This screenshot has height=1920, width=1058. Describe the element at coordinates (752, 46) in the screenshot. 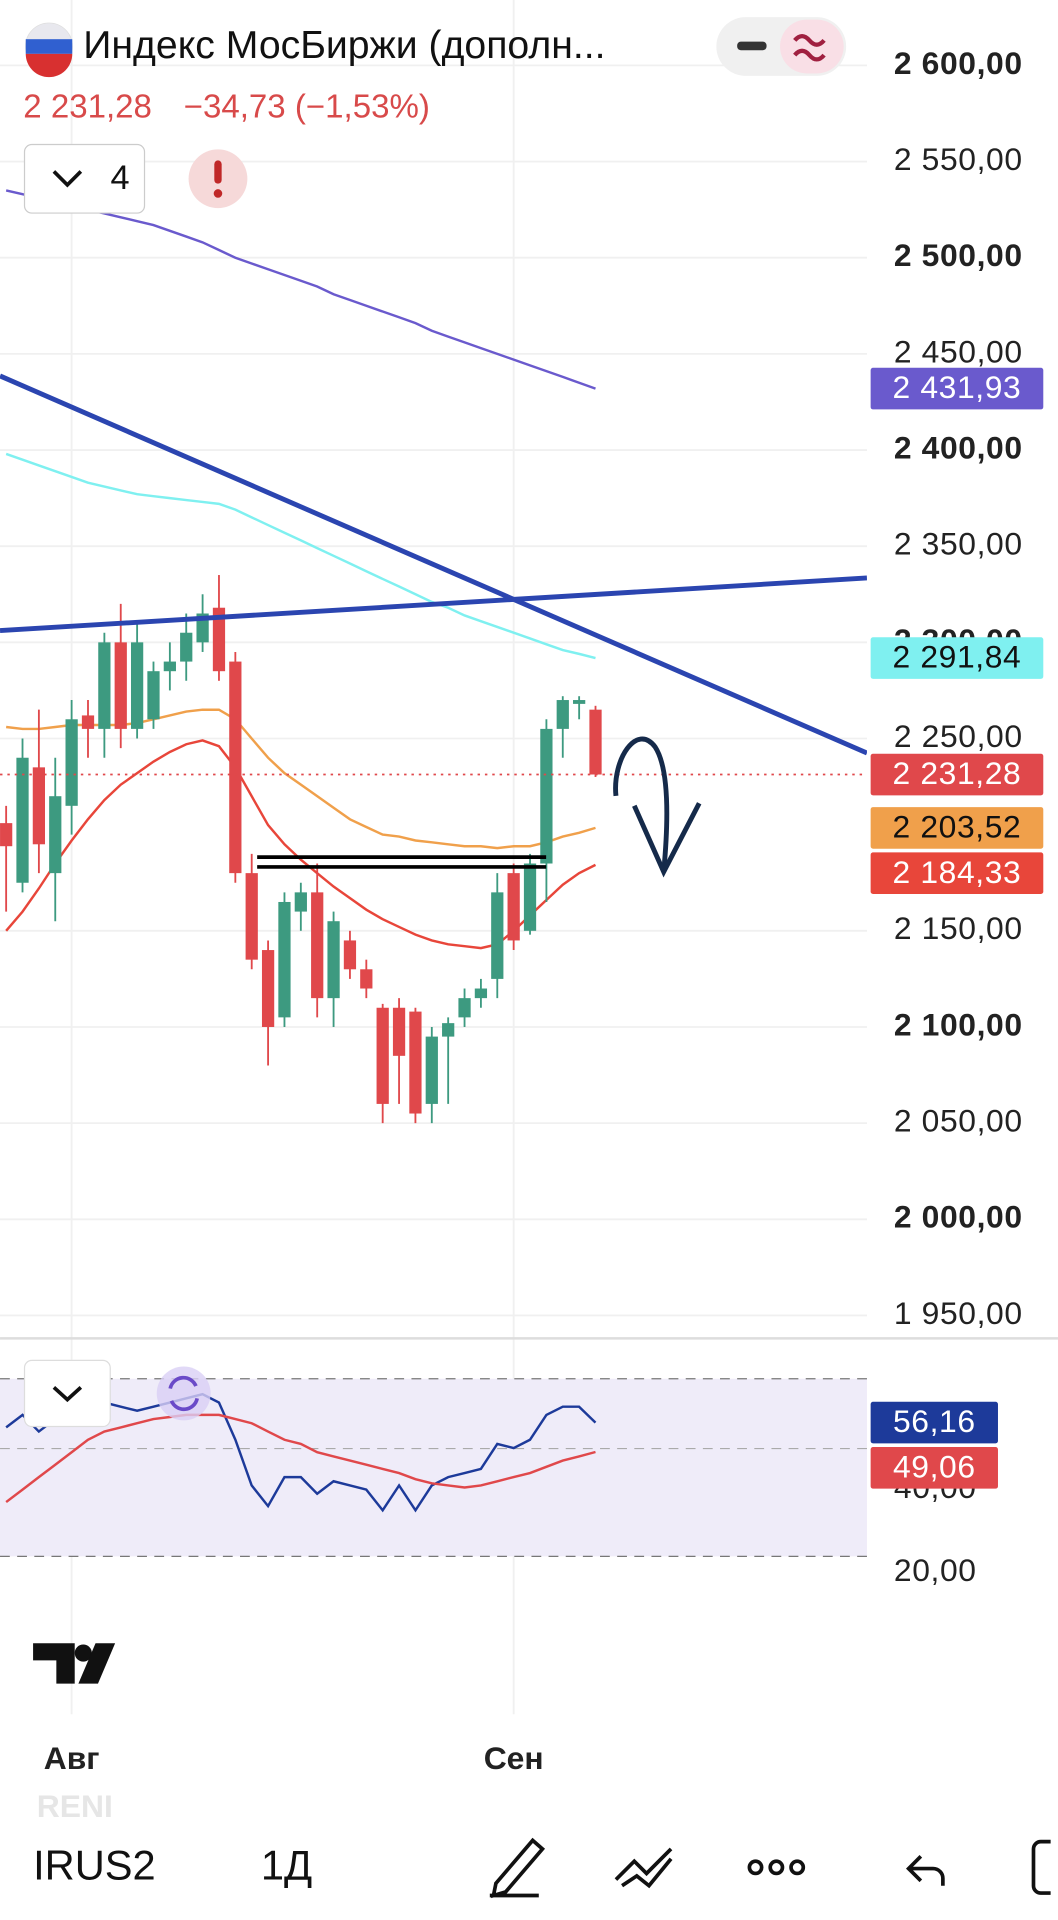

I see `mode-icon` at that location.